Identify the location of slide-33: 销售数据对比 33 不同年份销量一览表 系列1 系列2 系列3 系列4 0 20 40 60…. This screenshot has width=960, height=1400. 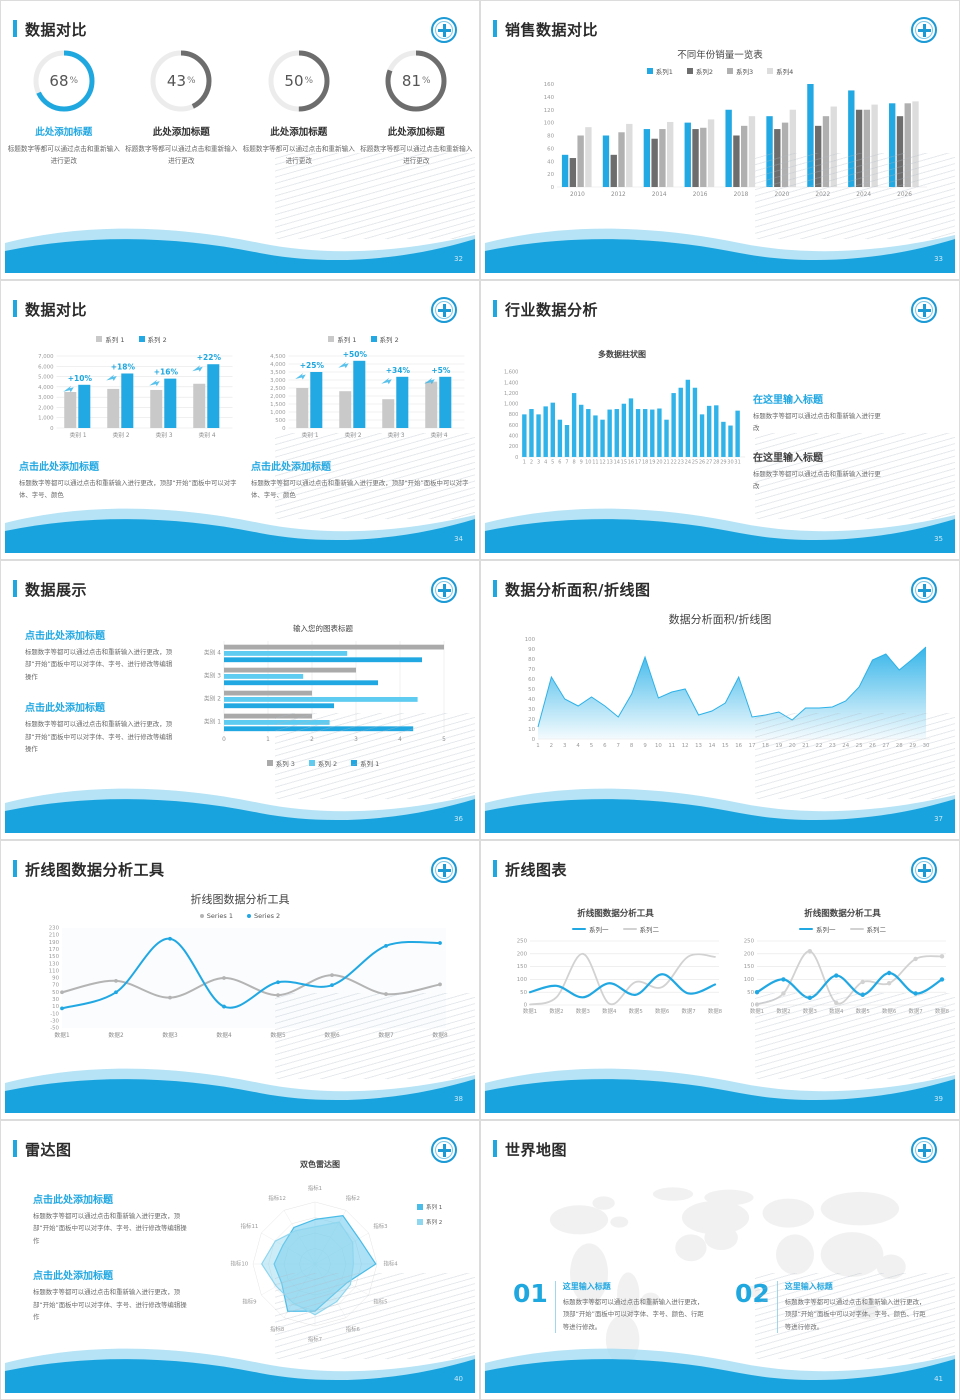
(720, 140).